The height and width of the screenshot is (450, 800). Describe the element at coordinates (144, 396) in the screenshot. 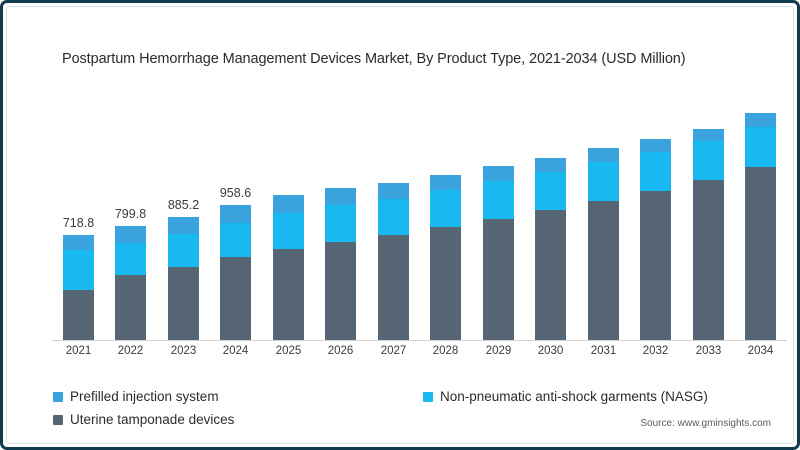

I see `legend-item-label: Prefilled injection system` at that location.